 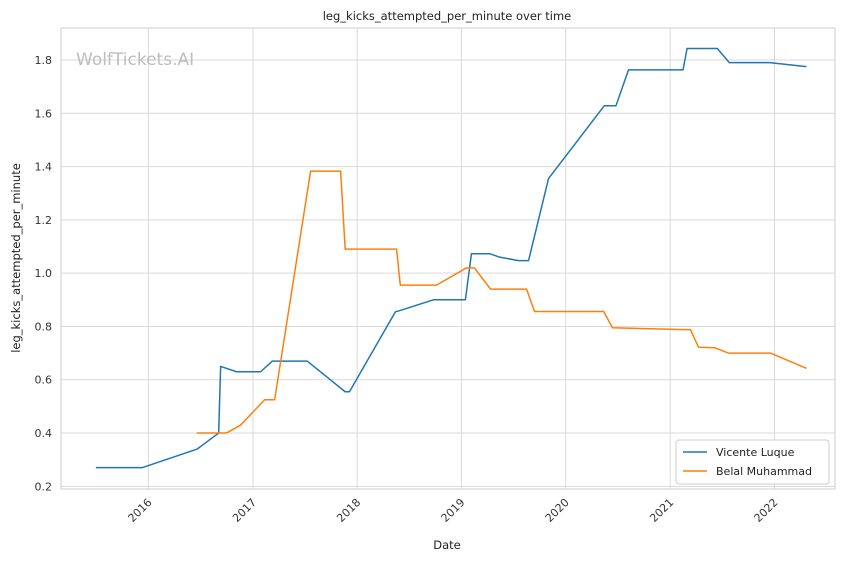 I want to click on y-tick-label: 1.2, so click(x=44, y=220).